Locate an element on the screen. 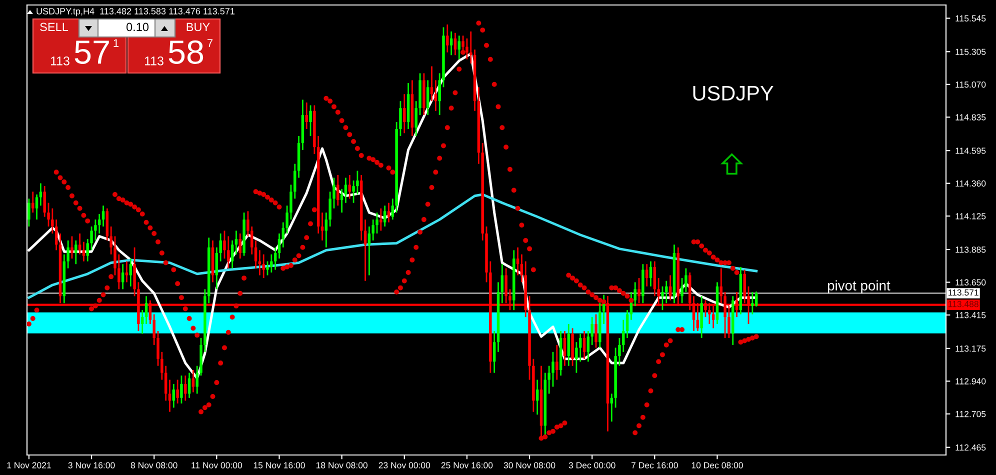 This screenshot has width=996, height=475. annotation: BUY is located at coordinates (198, 27).